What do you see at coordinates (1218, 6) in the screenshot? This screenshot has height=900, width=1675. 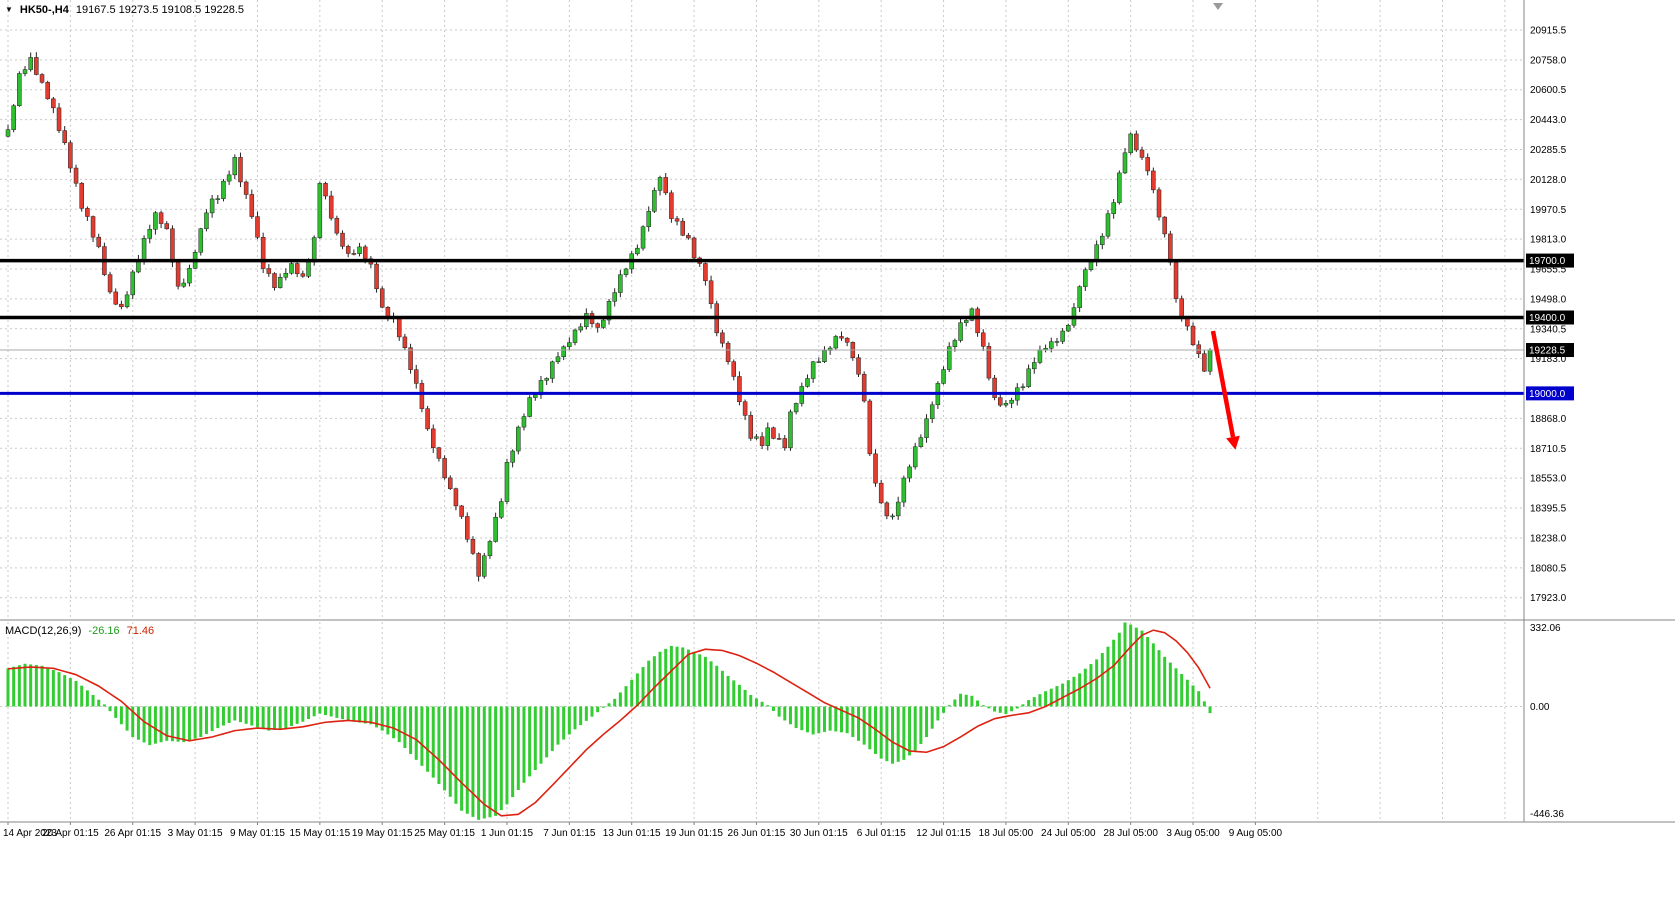 I see `chart-shift-marker` at bounding box center [1218, 6].